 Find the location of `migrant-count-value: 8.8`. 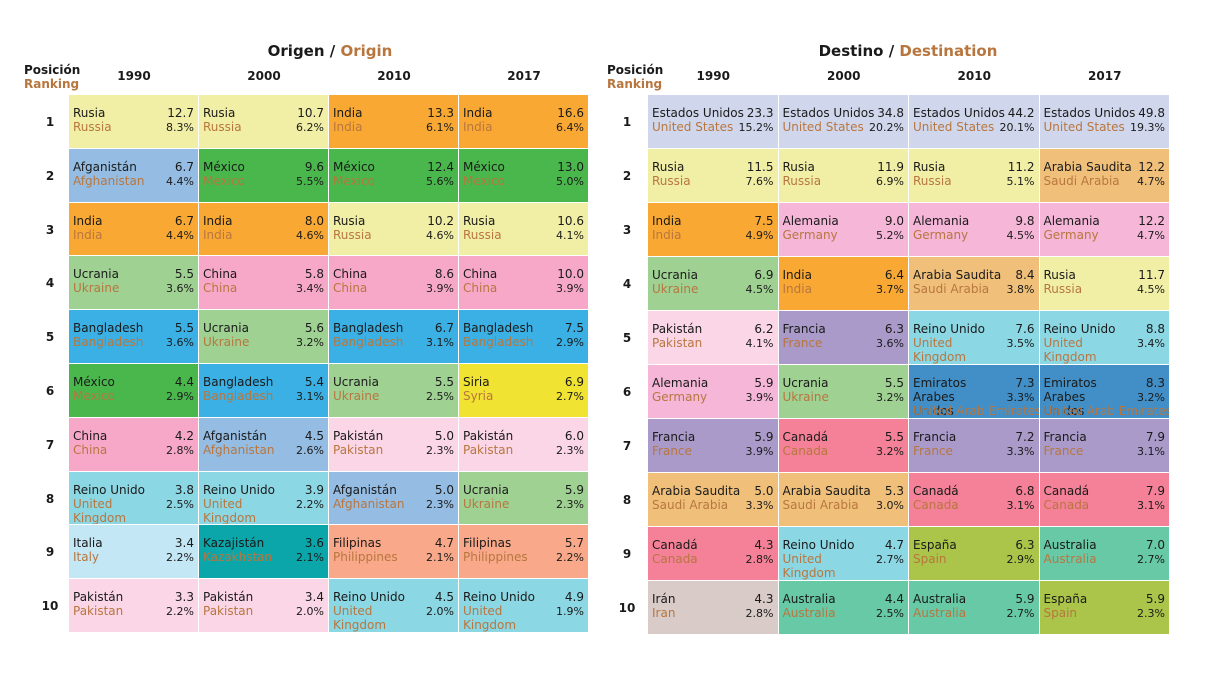

migrant-count-value: 8.8 is located at coordinates (1155, 329).